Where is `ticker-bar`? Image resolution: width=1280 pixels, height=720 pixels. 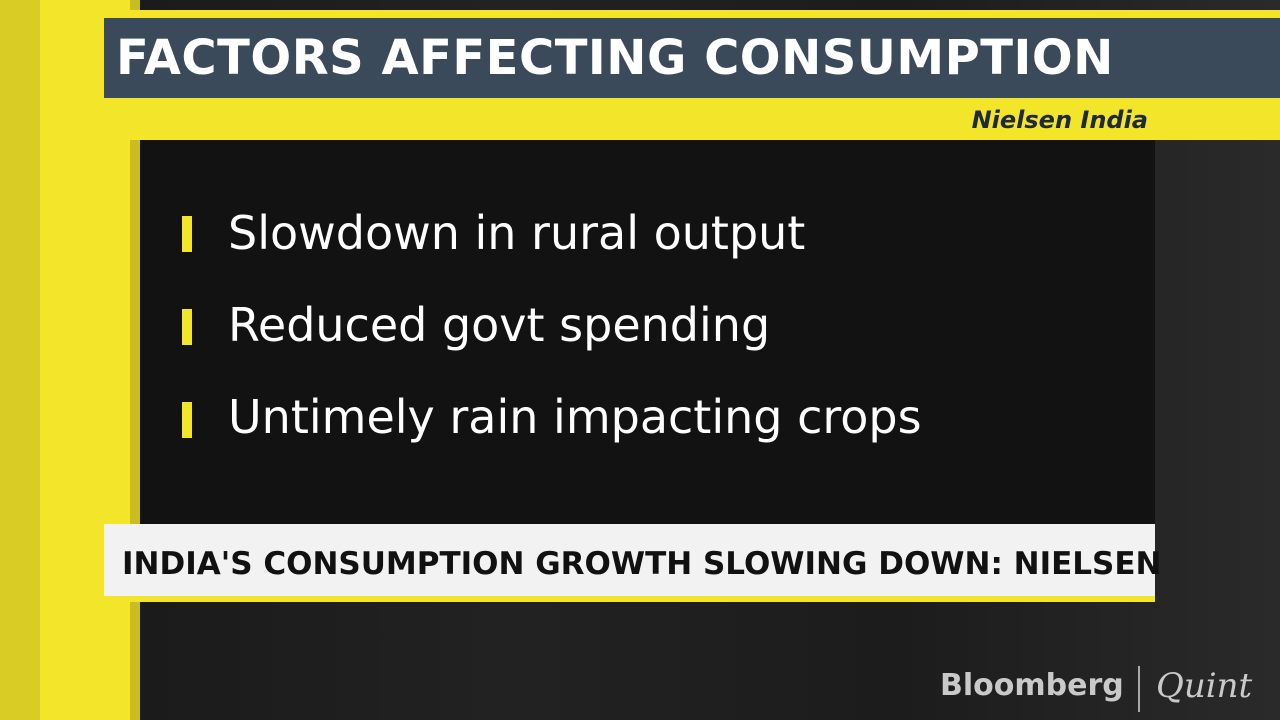
ticker-bar is located at coordinates (629, 563).